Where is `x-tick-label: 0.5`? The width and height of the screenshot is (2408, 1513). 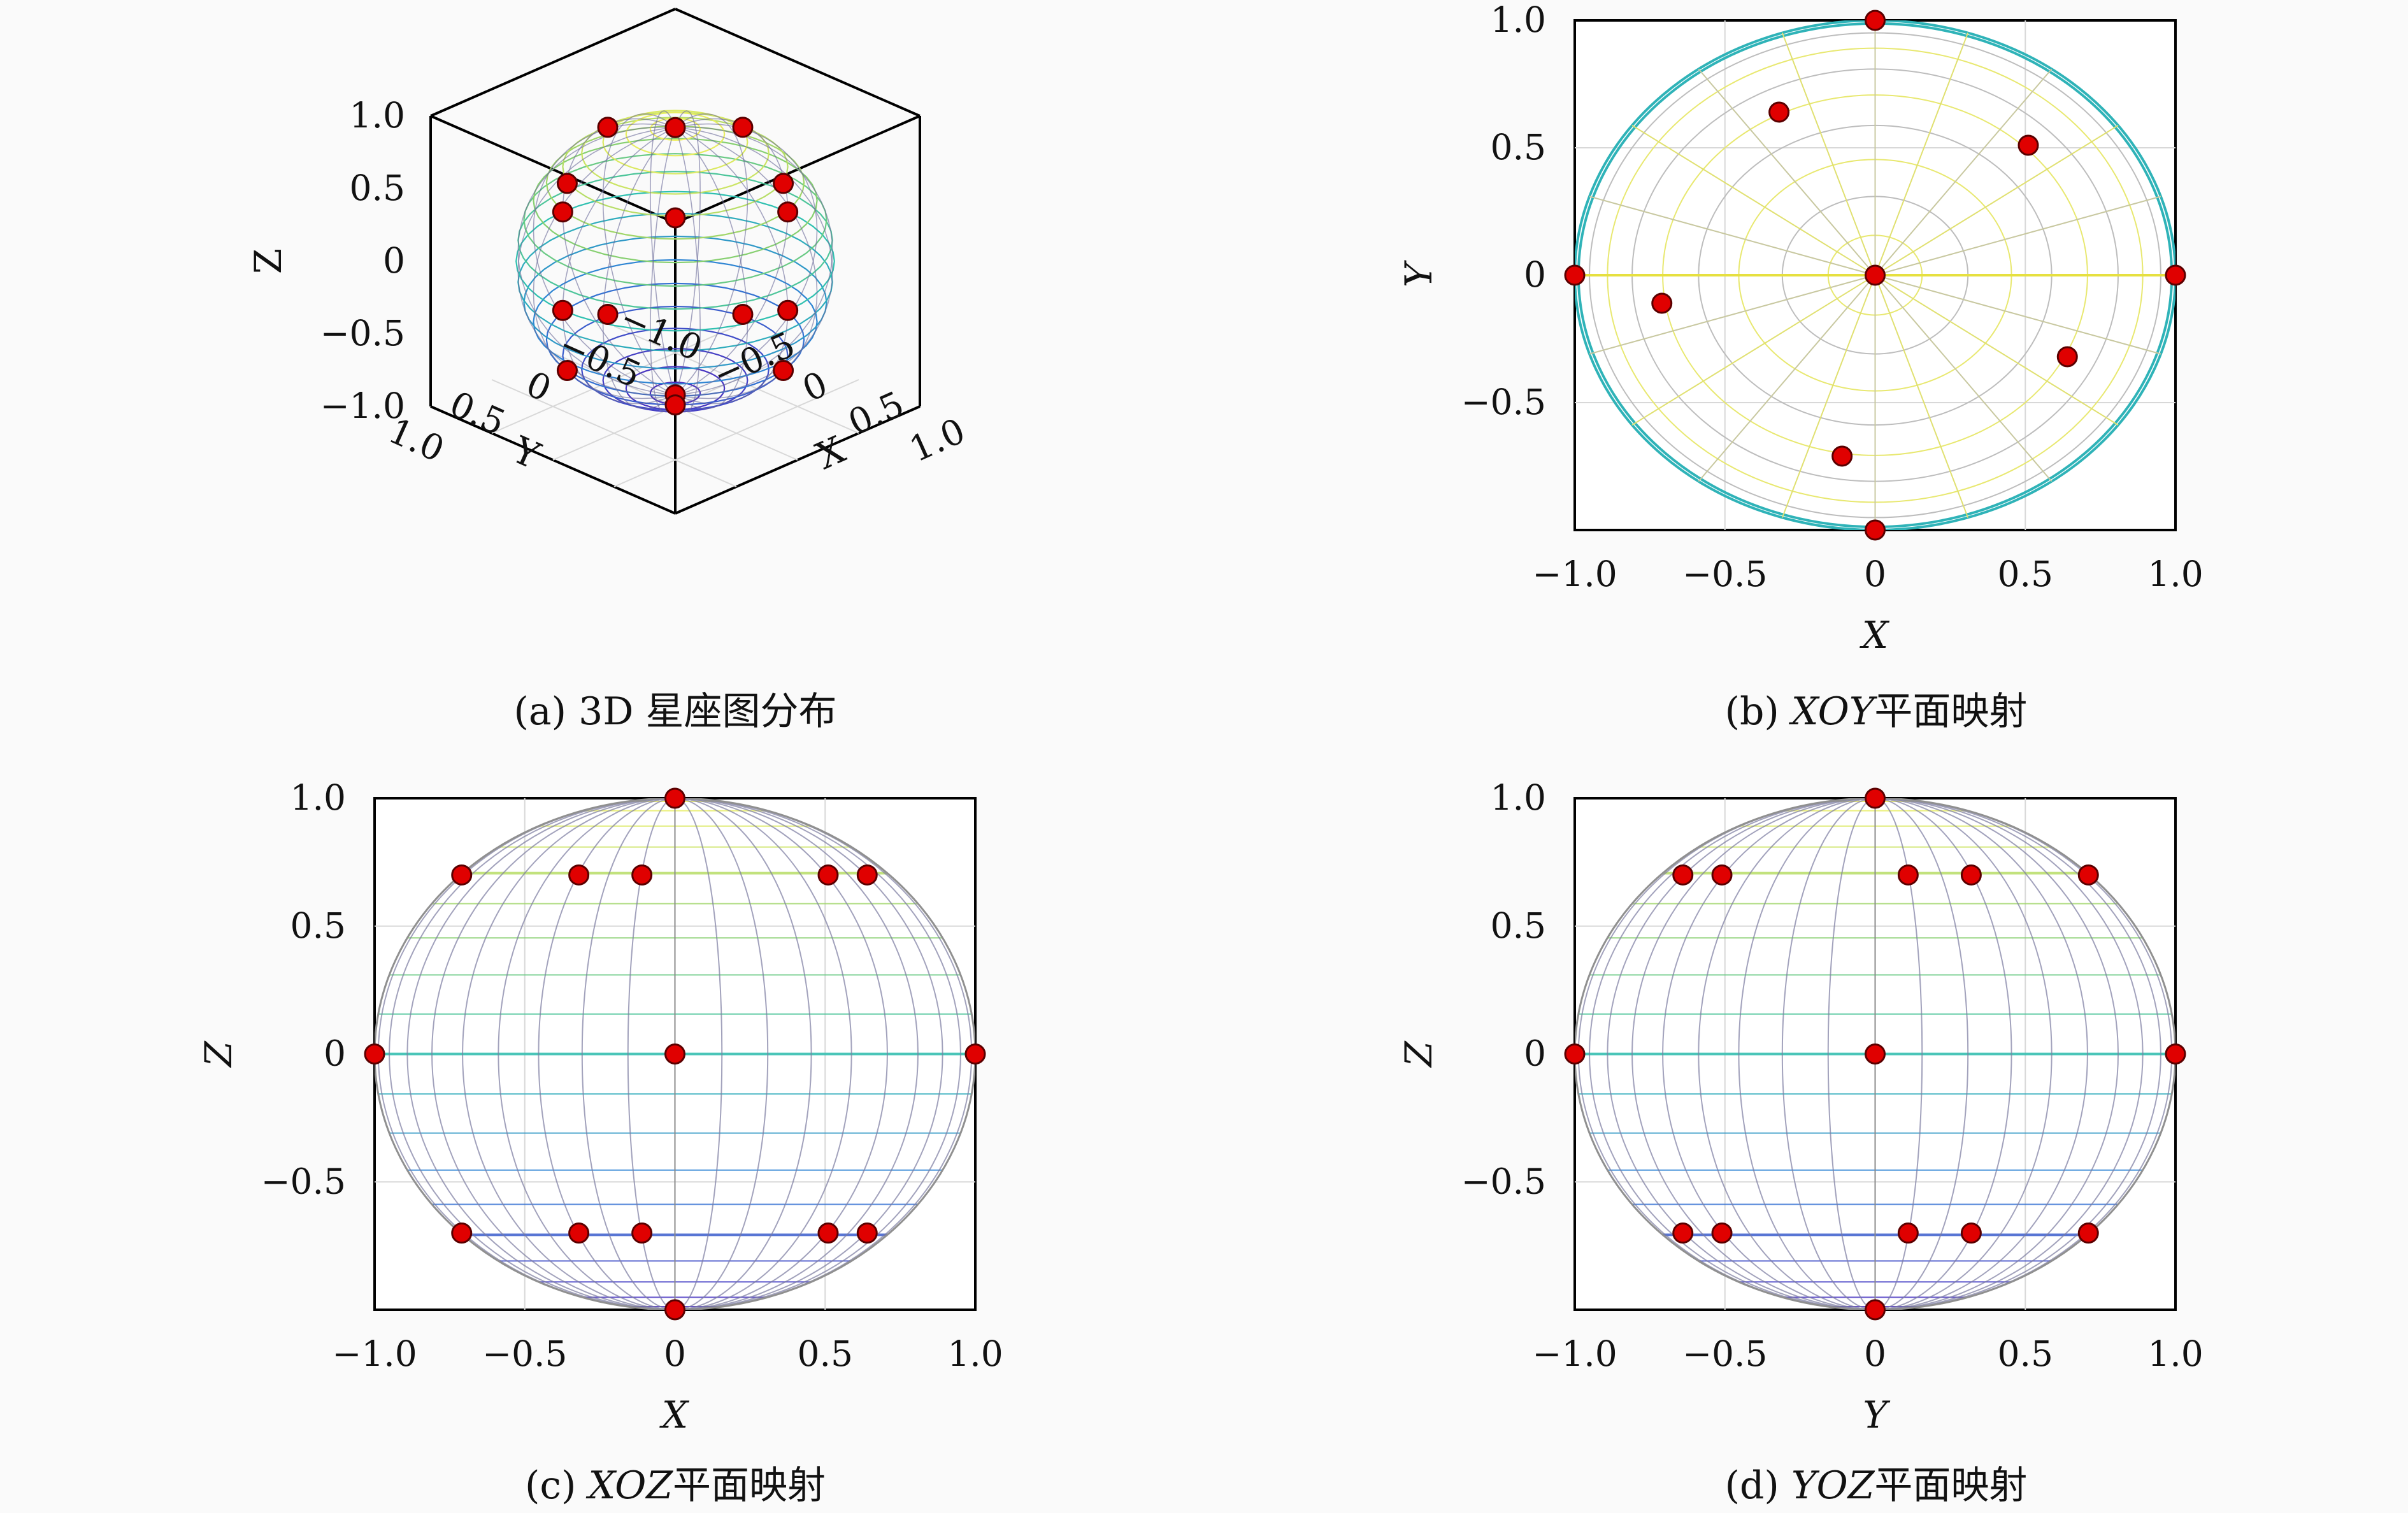
x-tick-label: 0.5 is located at coordinates (2025, 574).